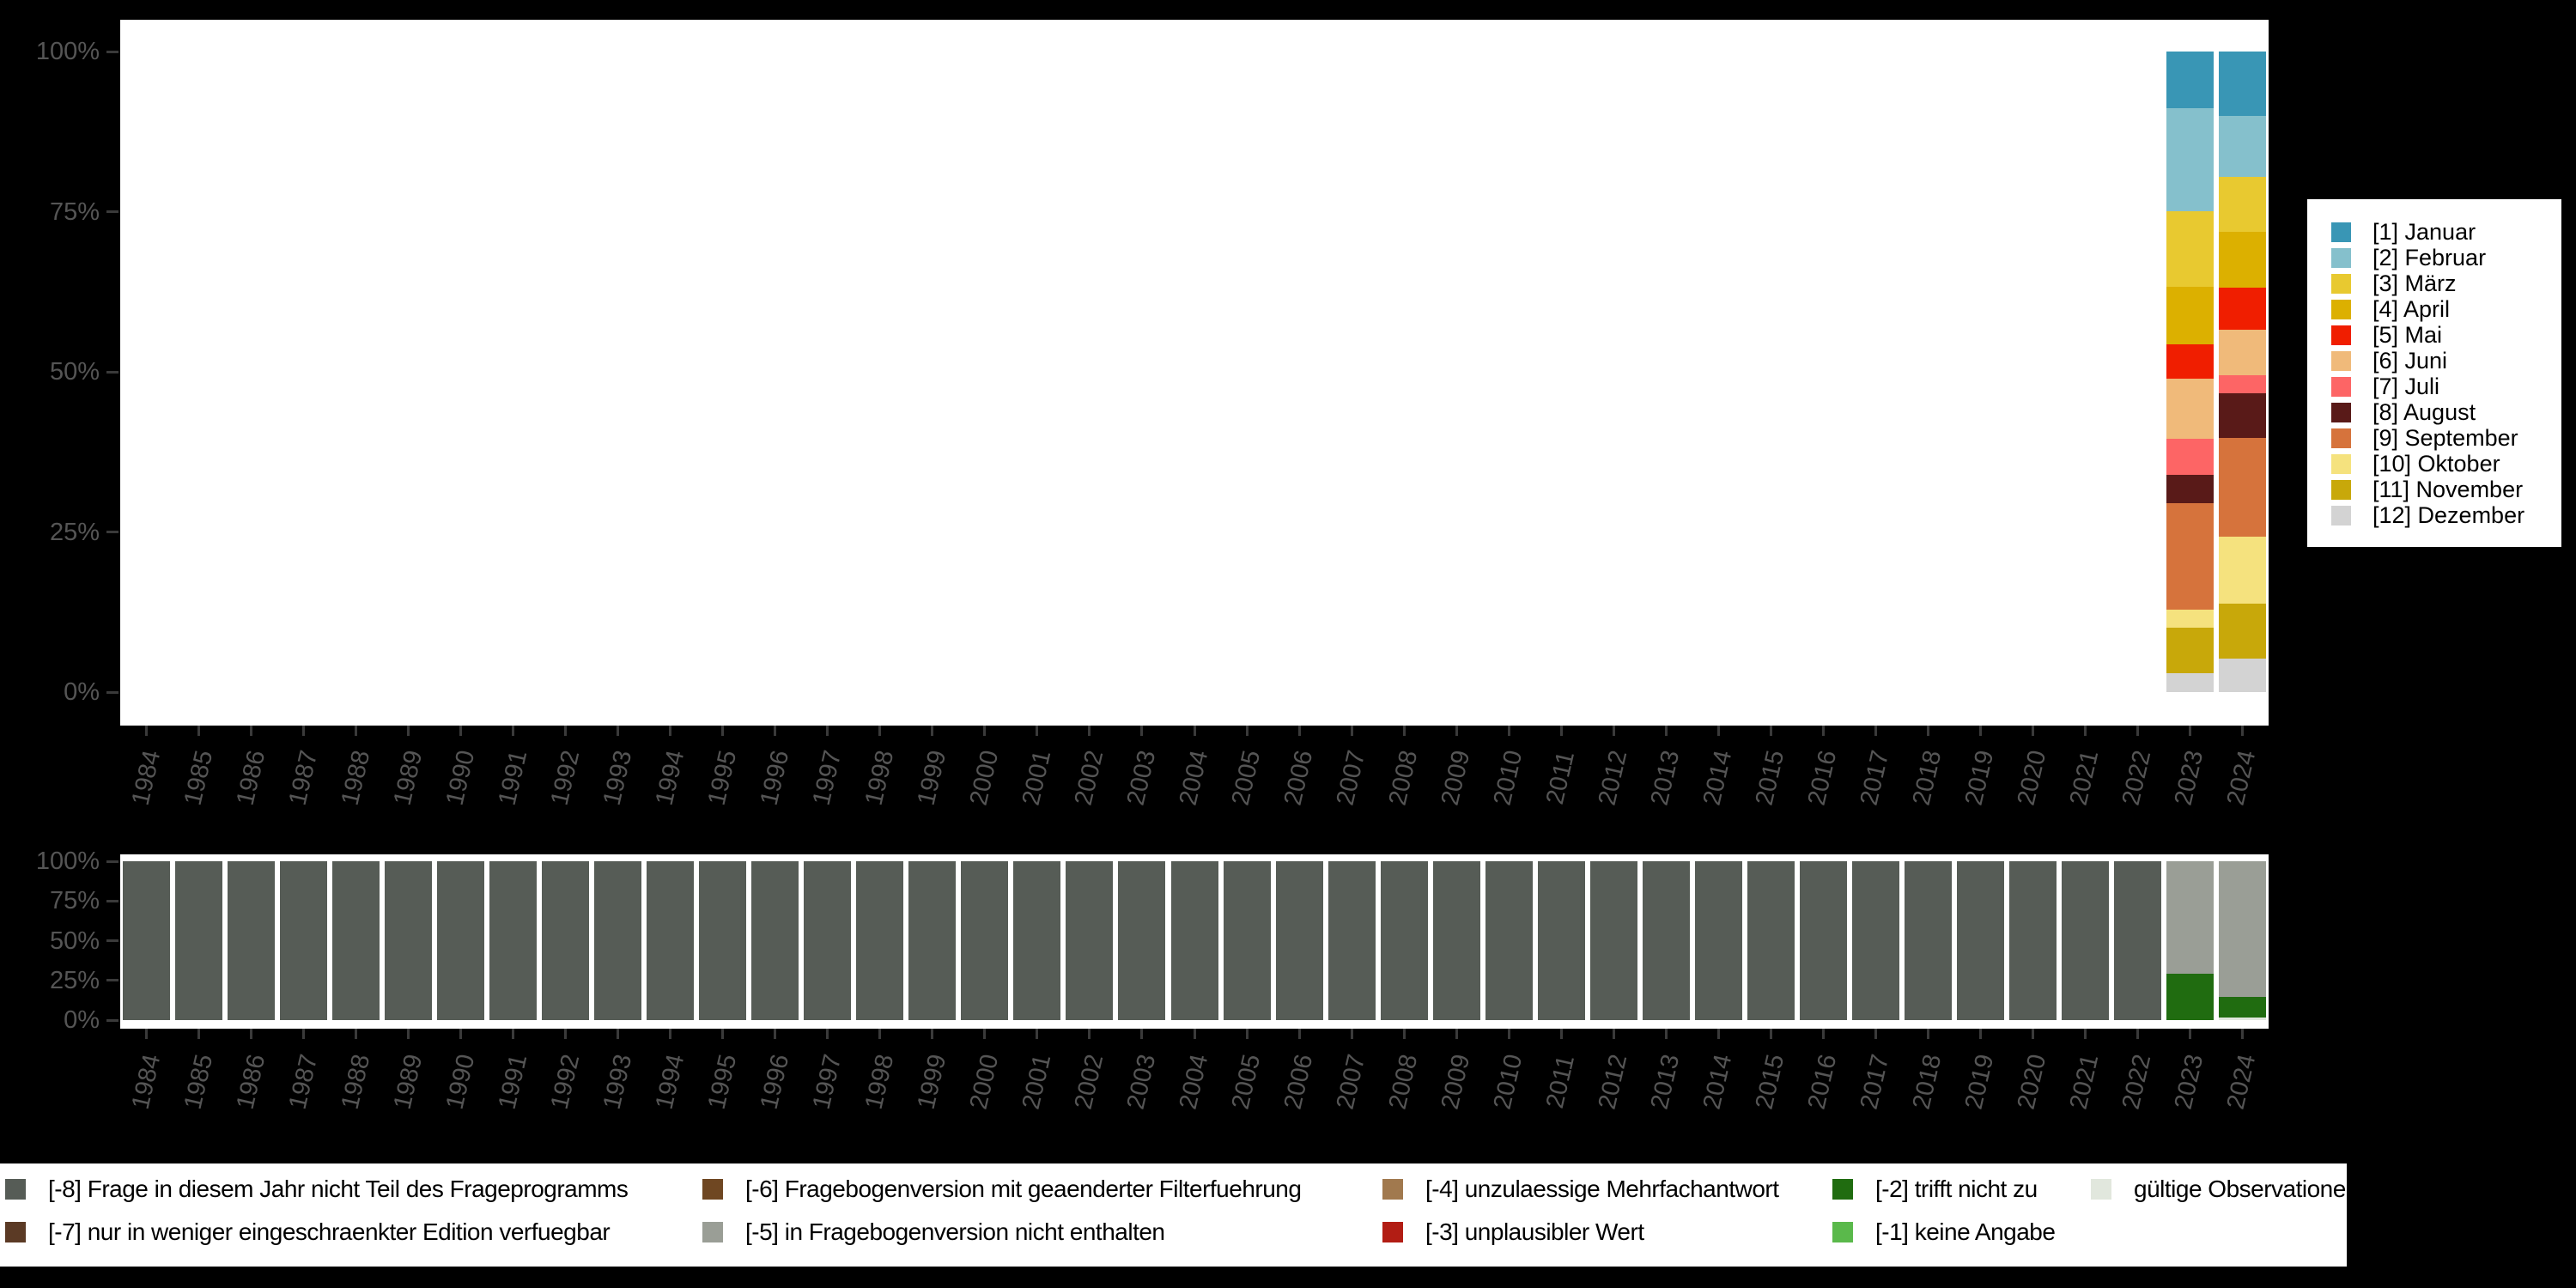 The height and width of the screenshot is (1288, 2576). What do you see at coordinates (880, 1081) in the screenshot?
I see `year-label: 1998` at bounding box center [880, 1081].